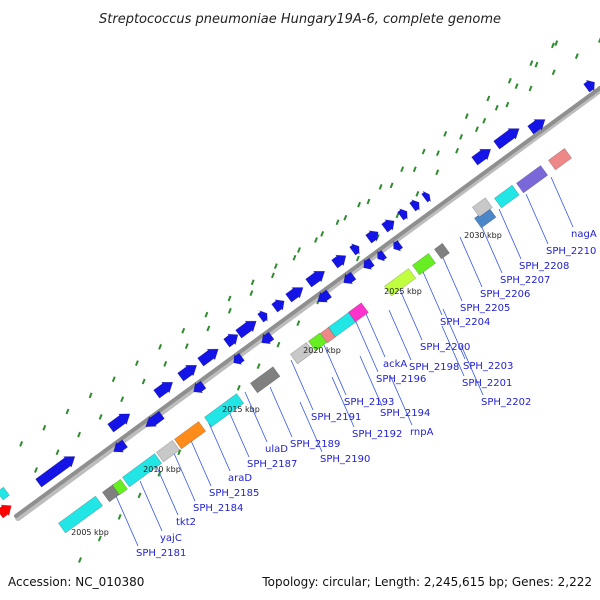 The width and height of the screenshot is (600, 600). Describe the element at coordinates (544, 266) in the screenshot. I see `gene-label: SPH_2208` at that location.